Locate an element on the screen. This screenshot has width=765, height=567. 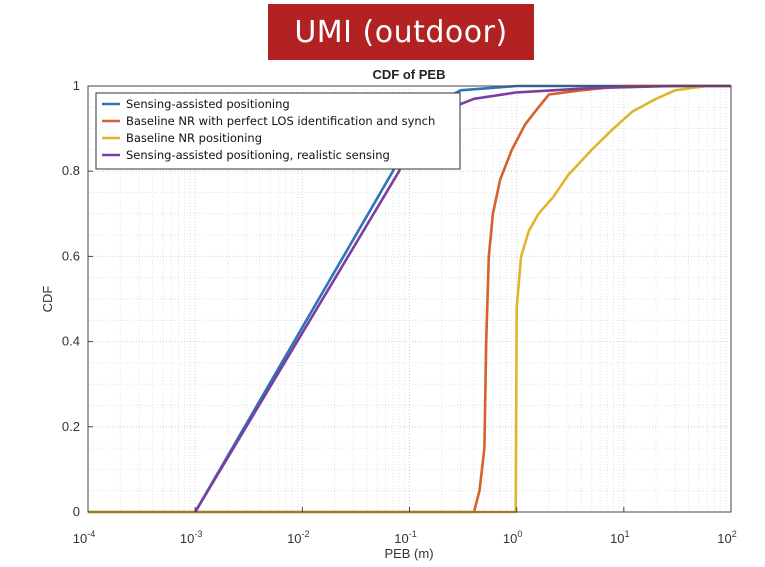
banner-title: UMI (outdoor) is located at coordinates (401, 32).